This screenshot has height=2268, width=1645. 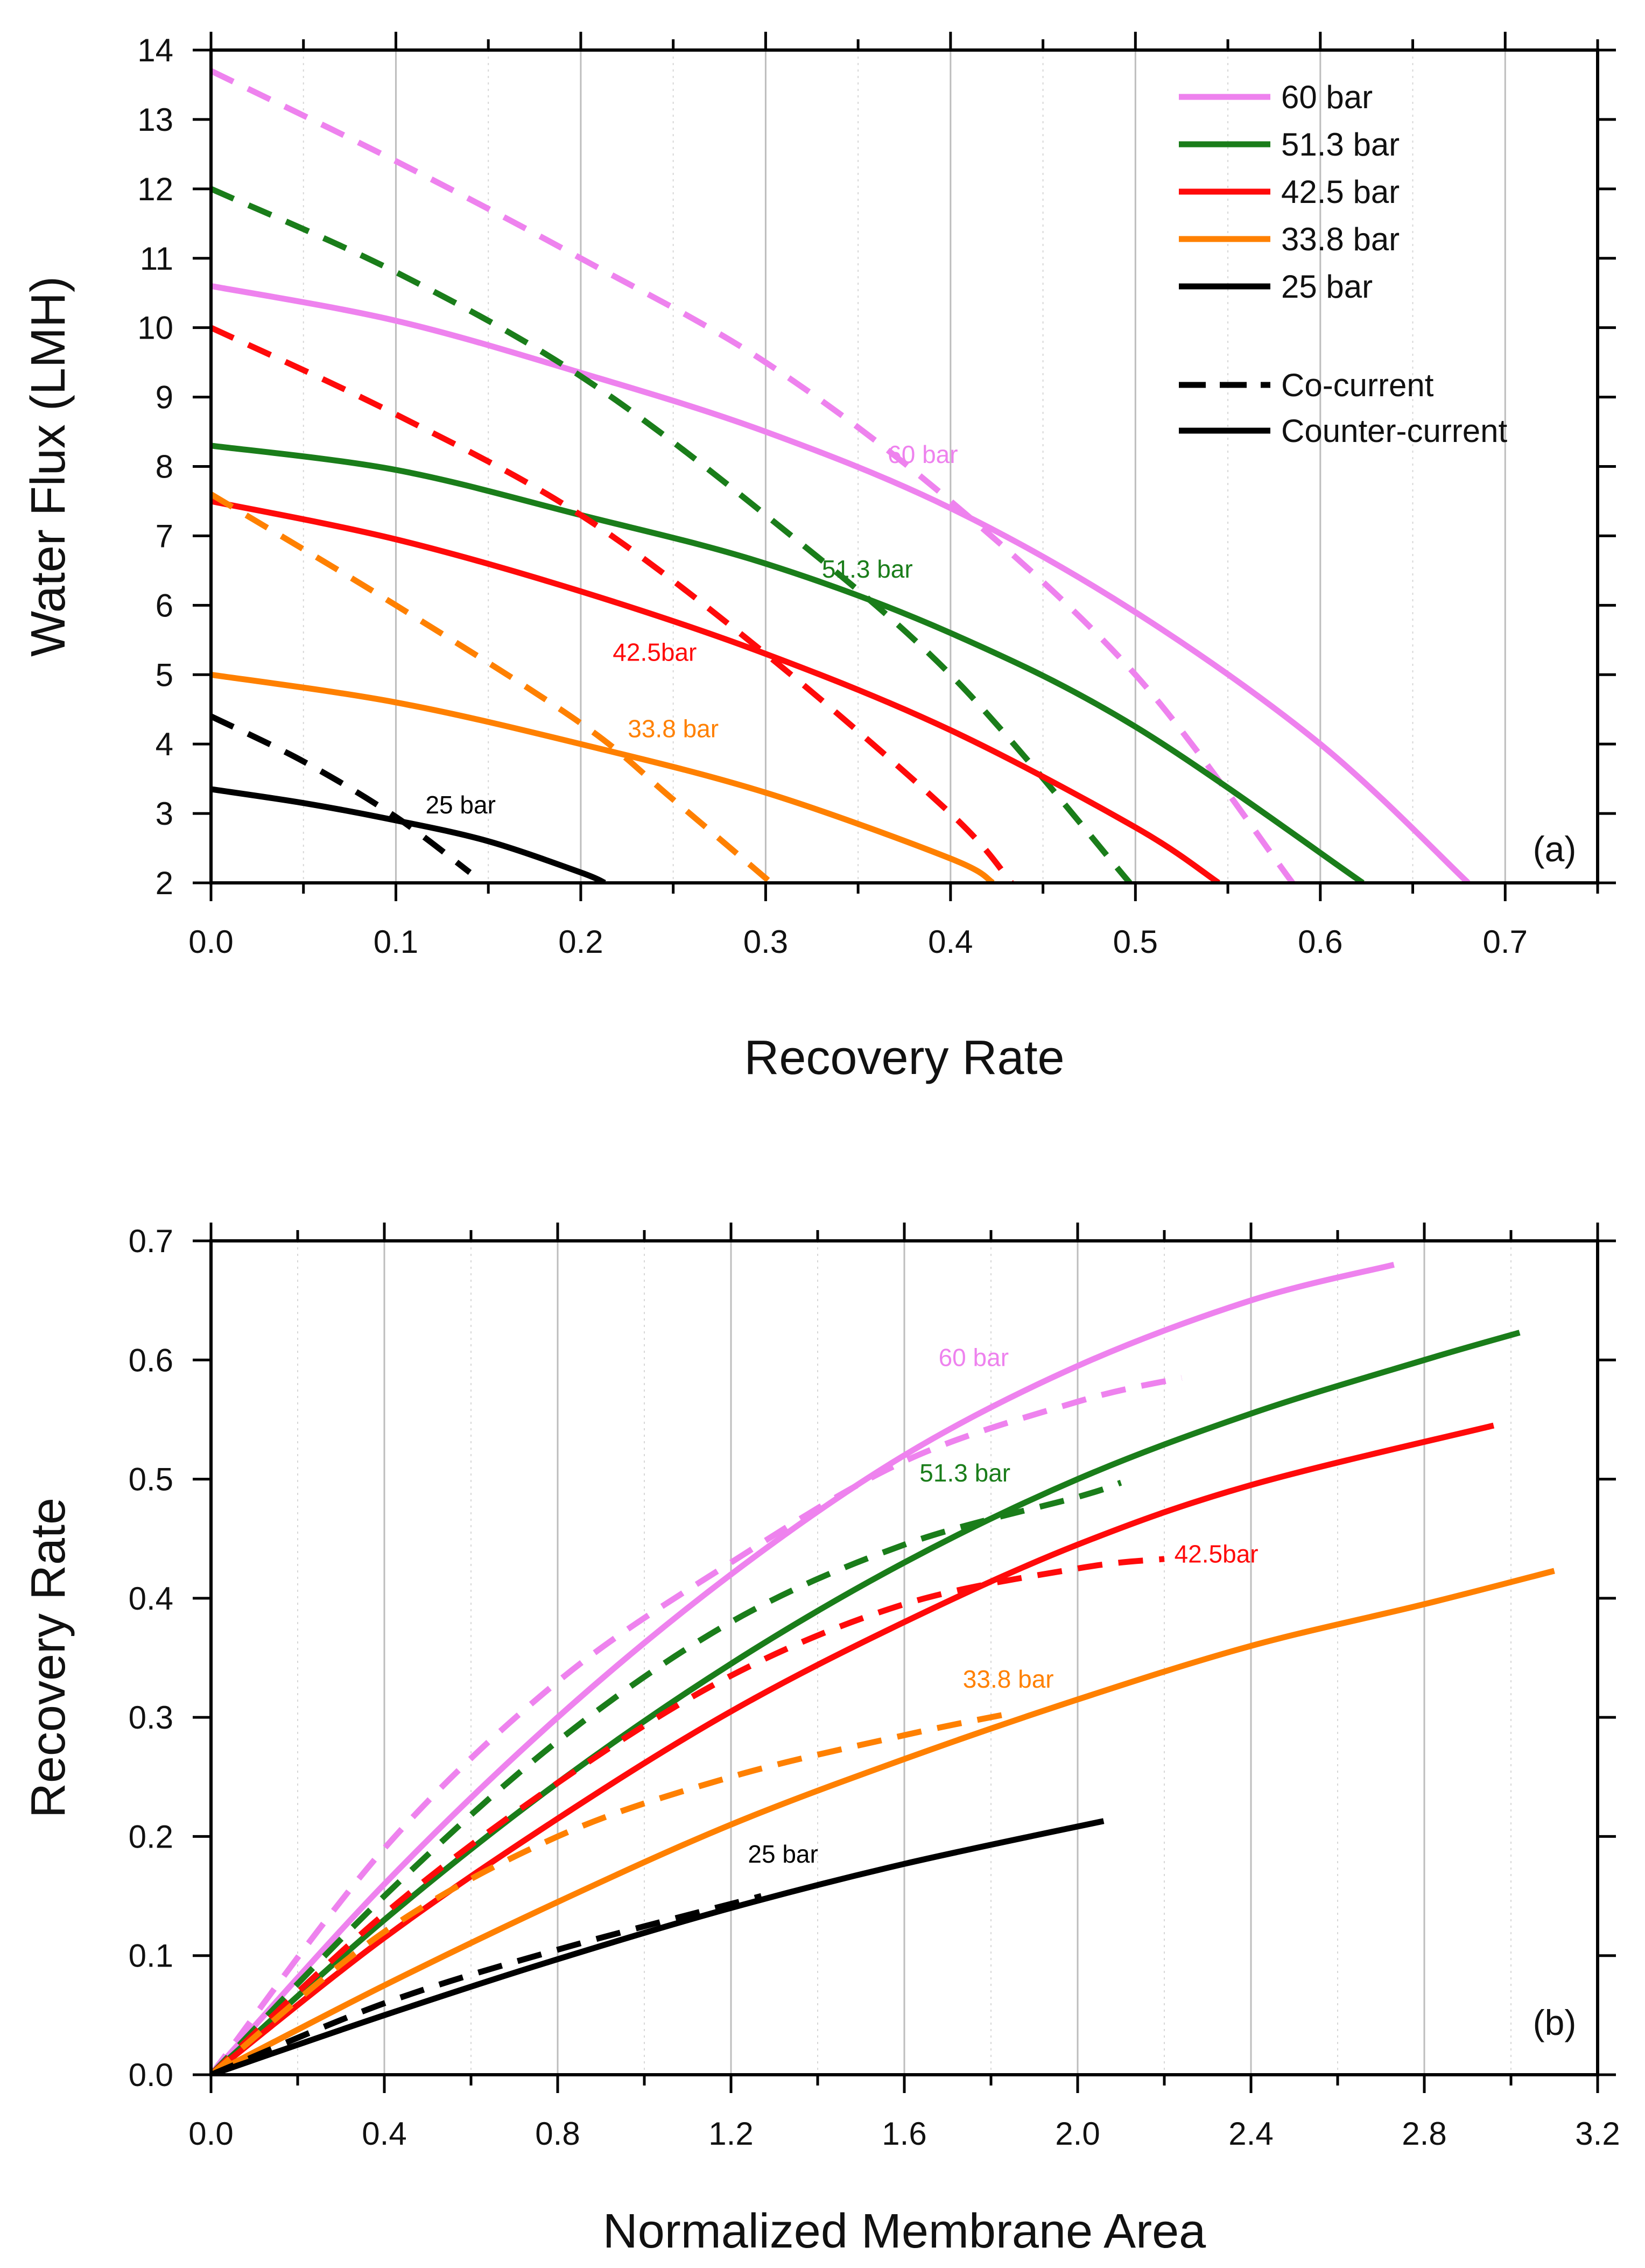 What do you see at coordinates (164, 814) in the screenshot?
I see `y-tick-label: 3` at bounding box center [164, 814].